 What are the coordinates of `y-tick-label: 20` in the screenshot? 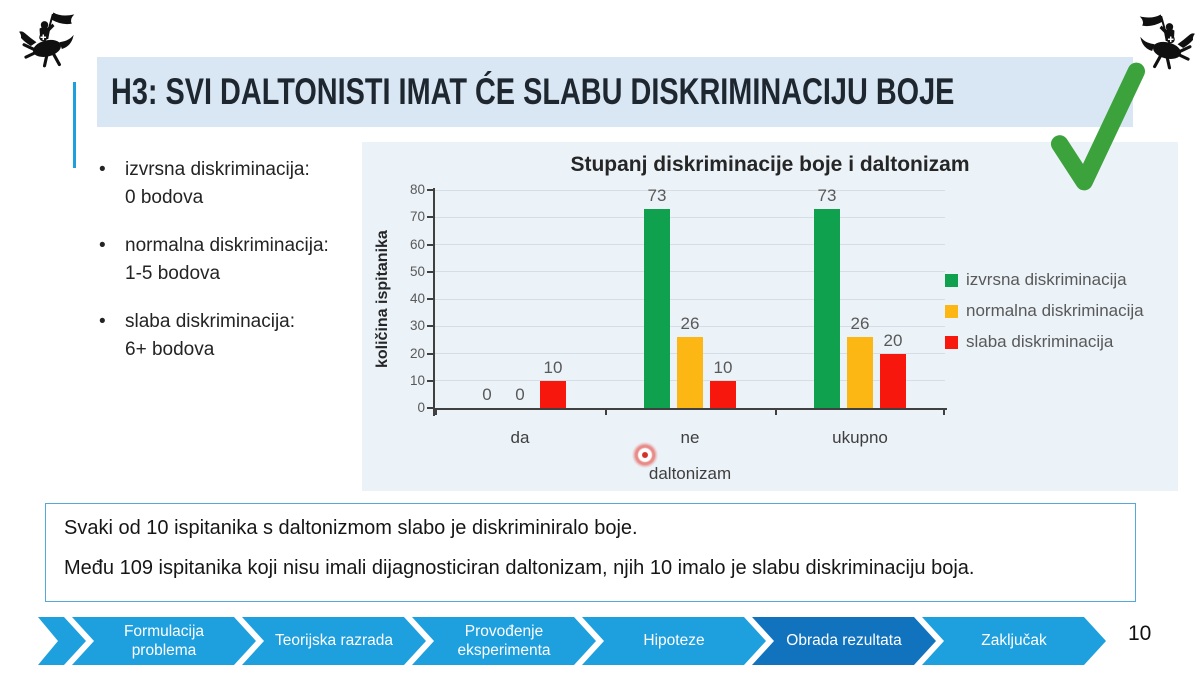 It's located at (417, 353).